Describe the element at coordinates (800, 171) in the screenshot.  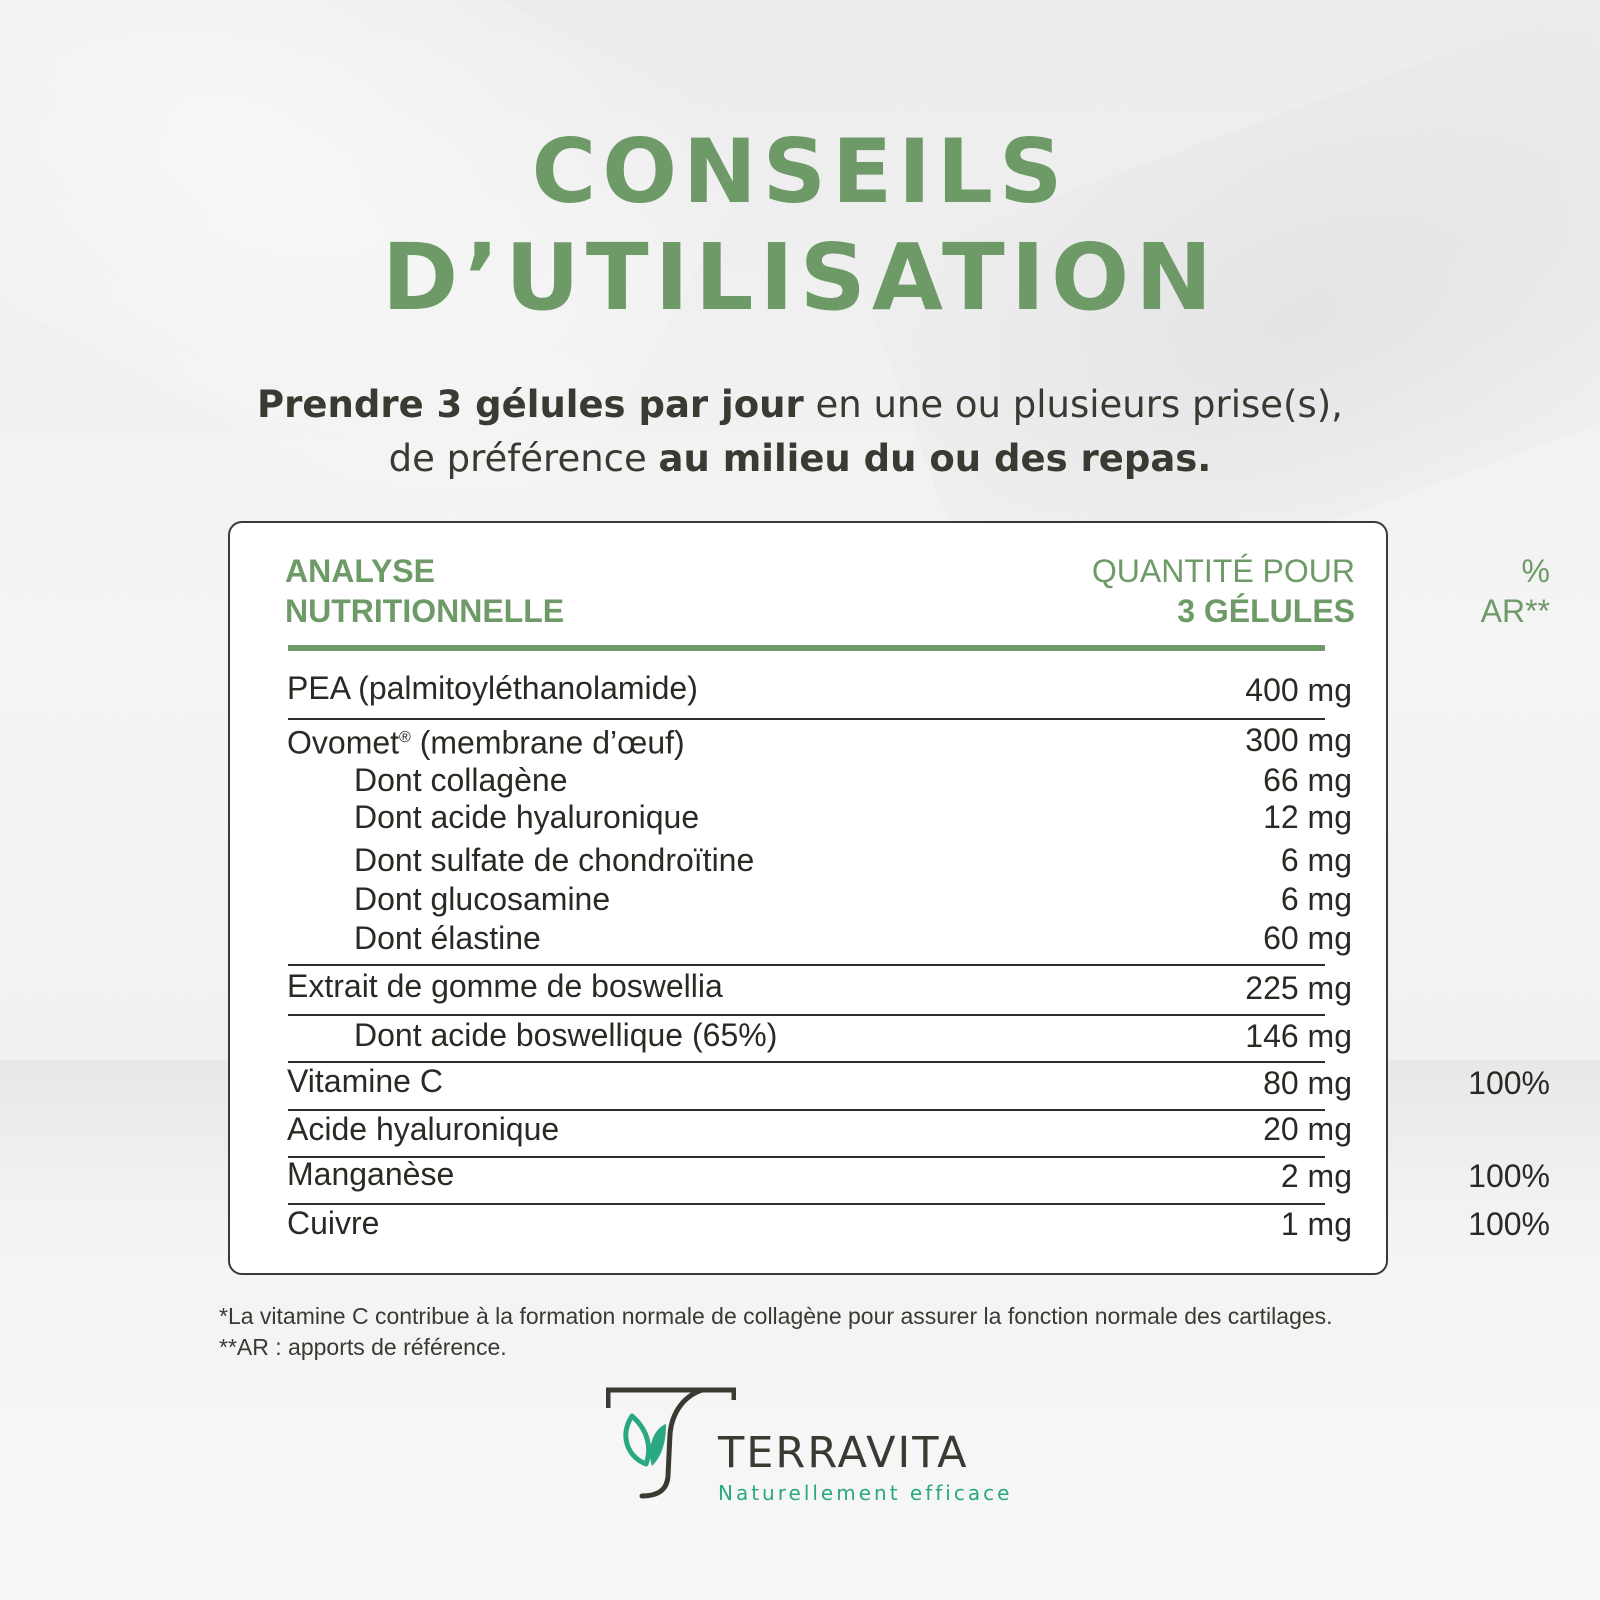
I see `page-title-line1: CONSEILS` at that location.